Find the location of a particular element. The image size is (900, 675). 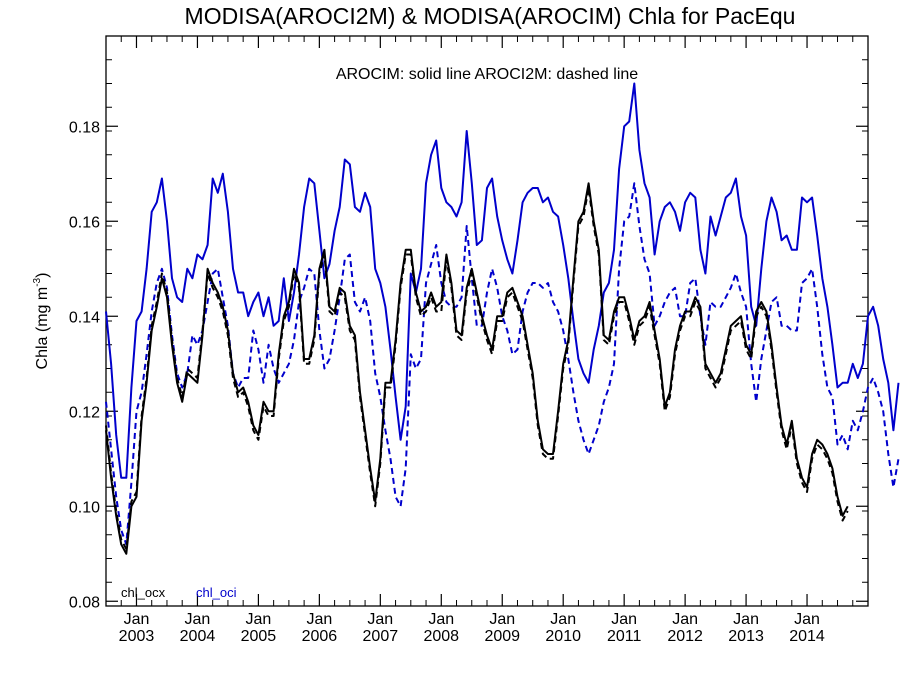

x-tick-year: 2005 is located at coordinates (259, 636).